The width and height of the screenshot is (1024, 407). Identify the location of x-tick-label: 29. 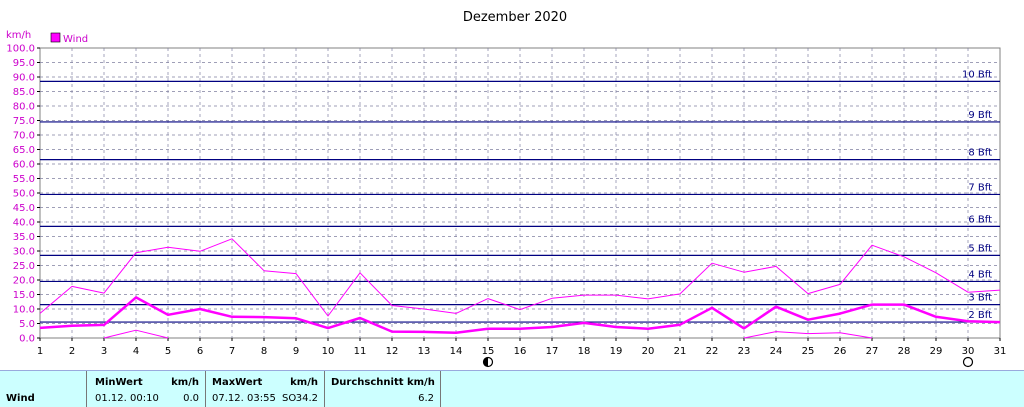
(936, 351).